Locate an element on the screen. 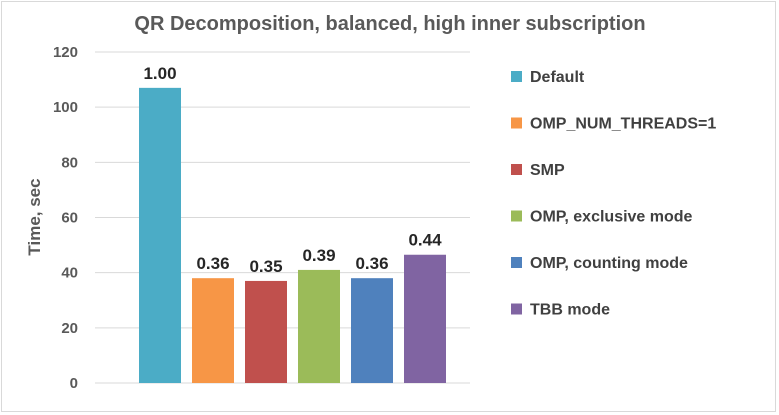 The height and width of the screenshot is (415, 779). y-axis-ticks: 0 20 40 60 80 100 120 is located at coordinates (65, 218).